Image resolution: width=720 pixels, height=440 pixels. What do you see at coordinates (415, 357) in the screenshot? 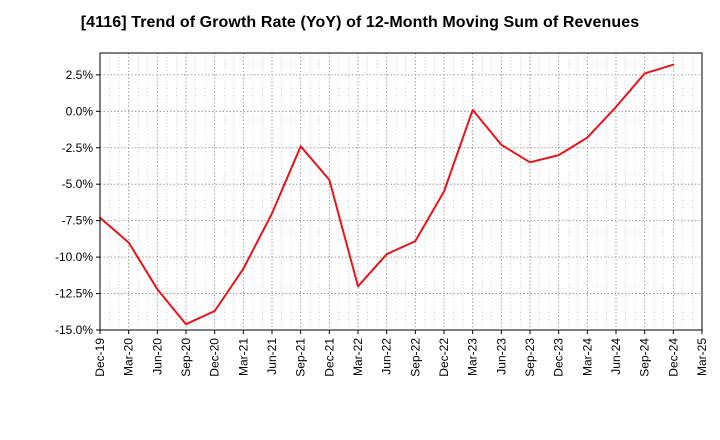
I see `x-tick-label: Sep-22` at bounding box center [415, 357].